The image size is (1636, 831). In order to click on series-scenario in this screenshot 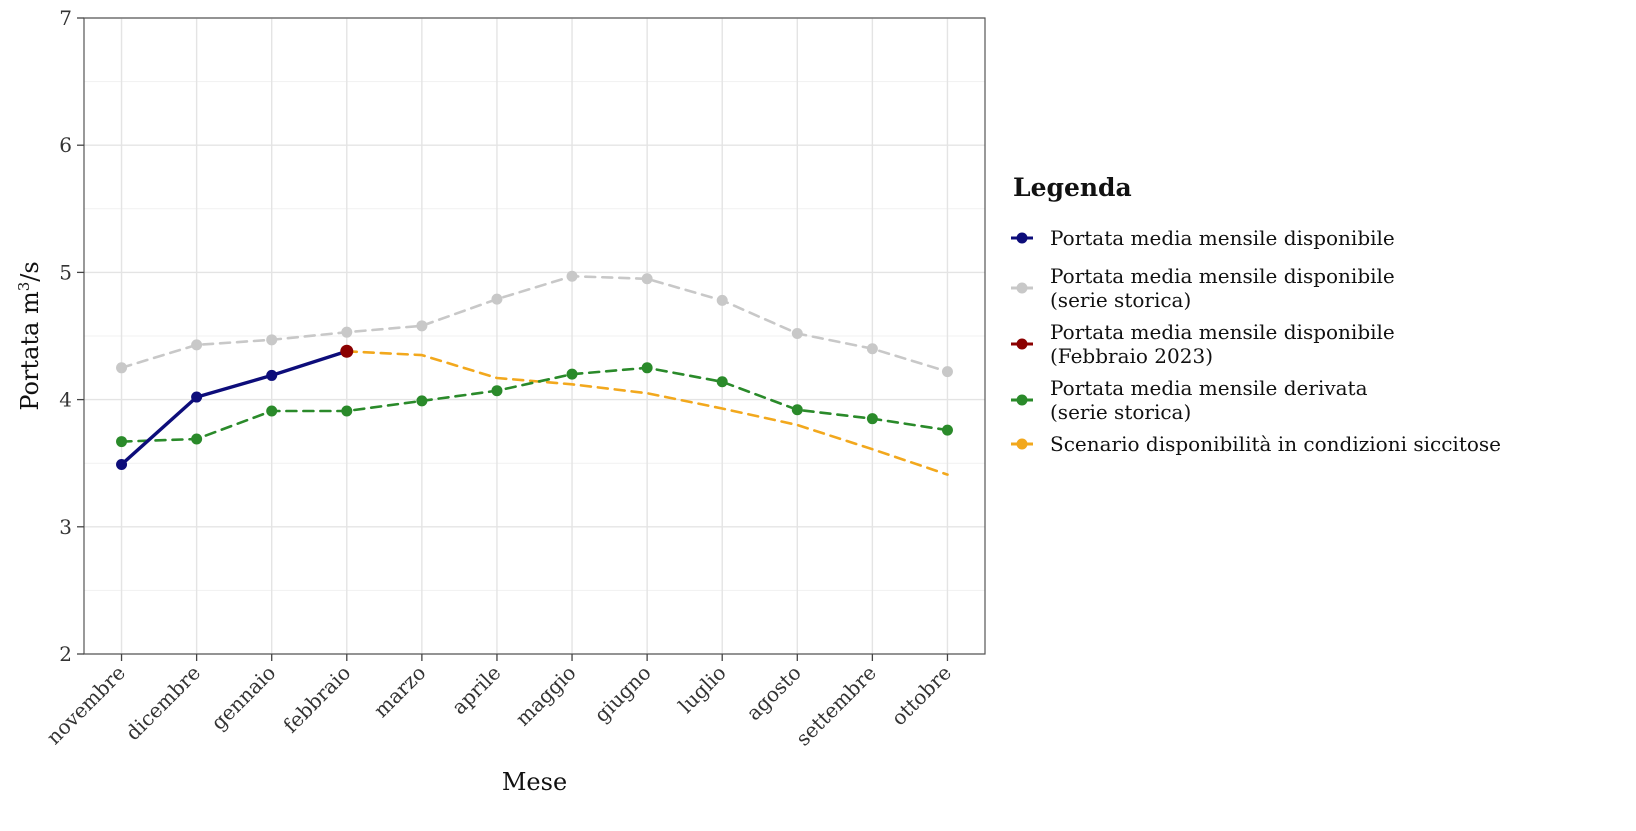, I will do `click(647, 412)`.